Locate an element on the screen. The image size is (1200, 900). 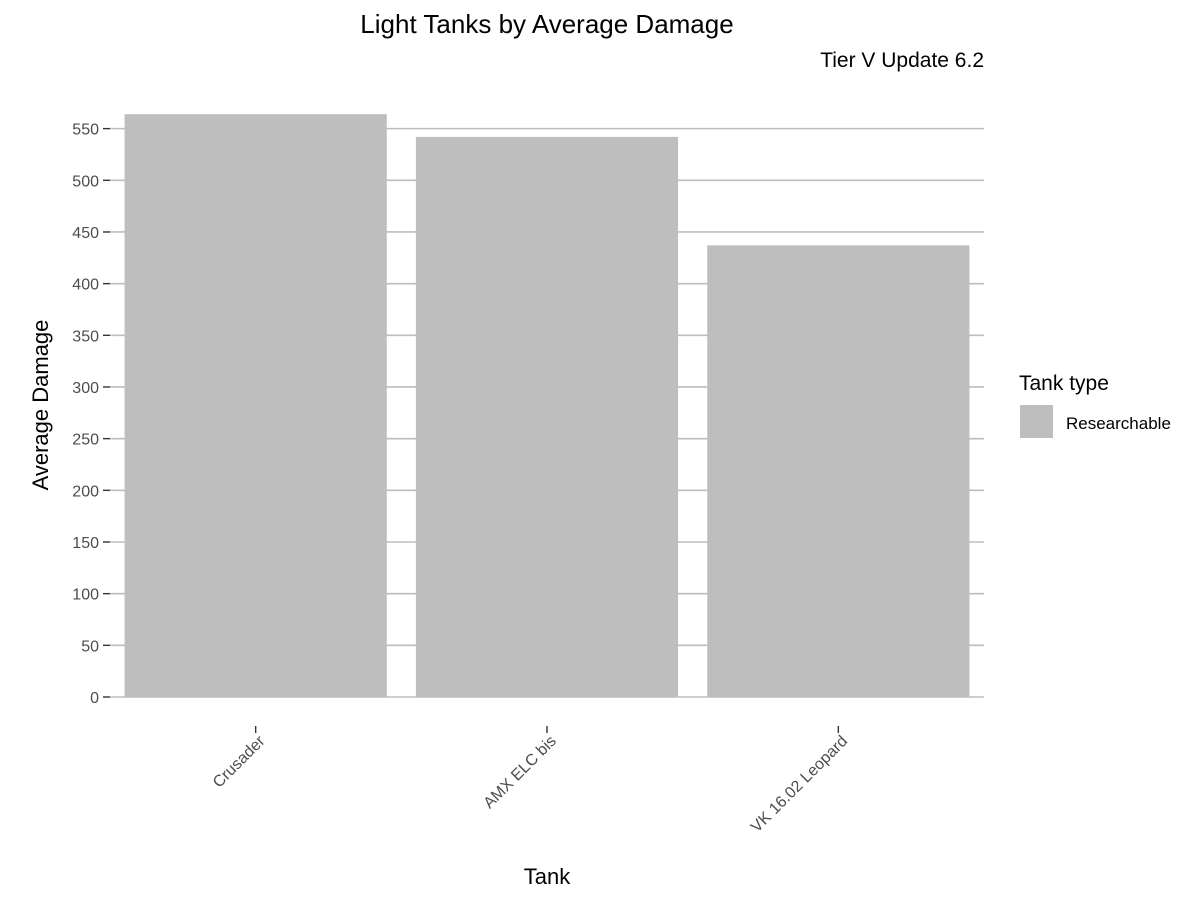
chart-subtitle: Tier V Update 6.2 is located at coordinates (902, 60).